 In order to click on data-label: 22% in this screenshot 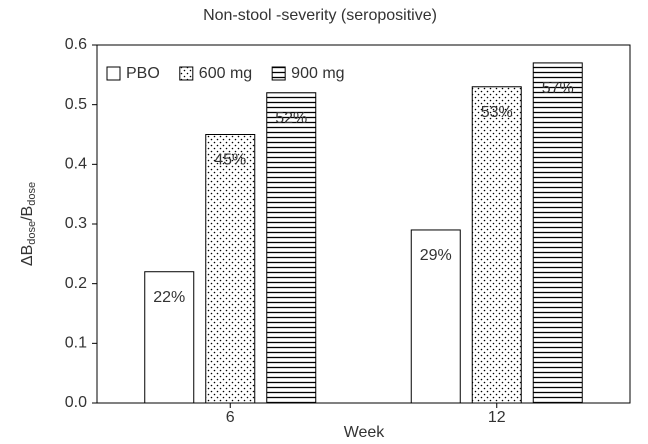, I will do `click(169, 297)`.